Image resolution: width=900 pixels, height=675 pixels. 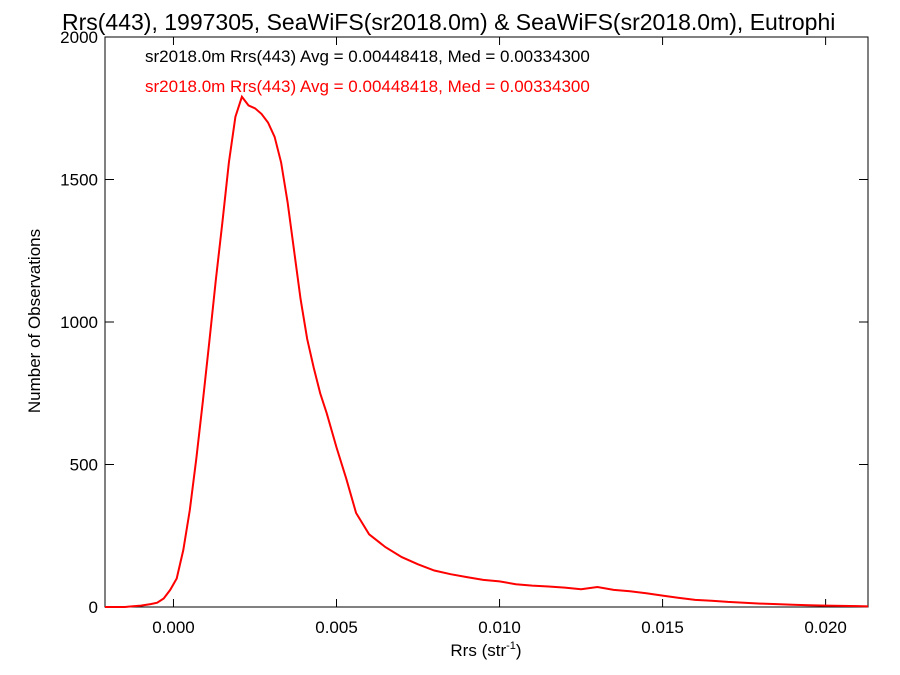 I want to click on y-tick-label: 1000, so click(x=79, y=322).